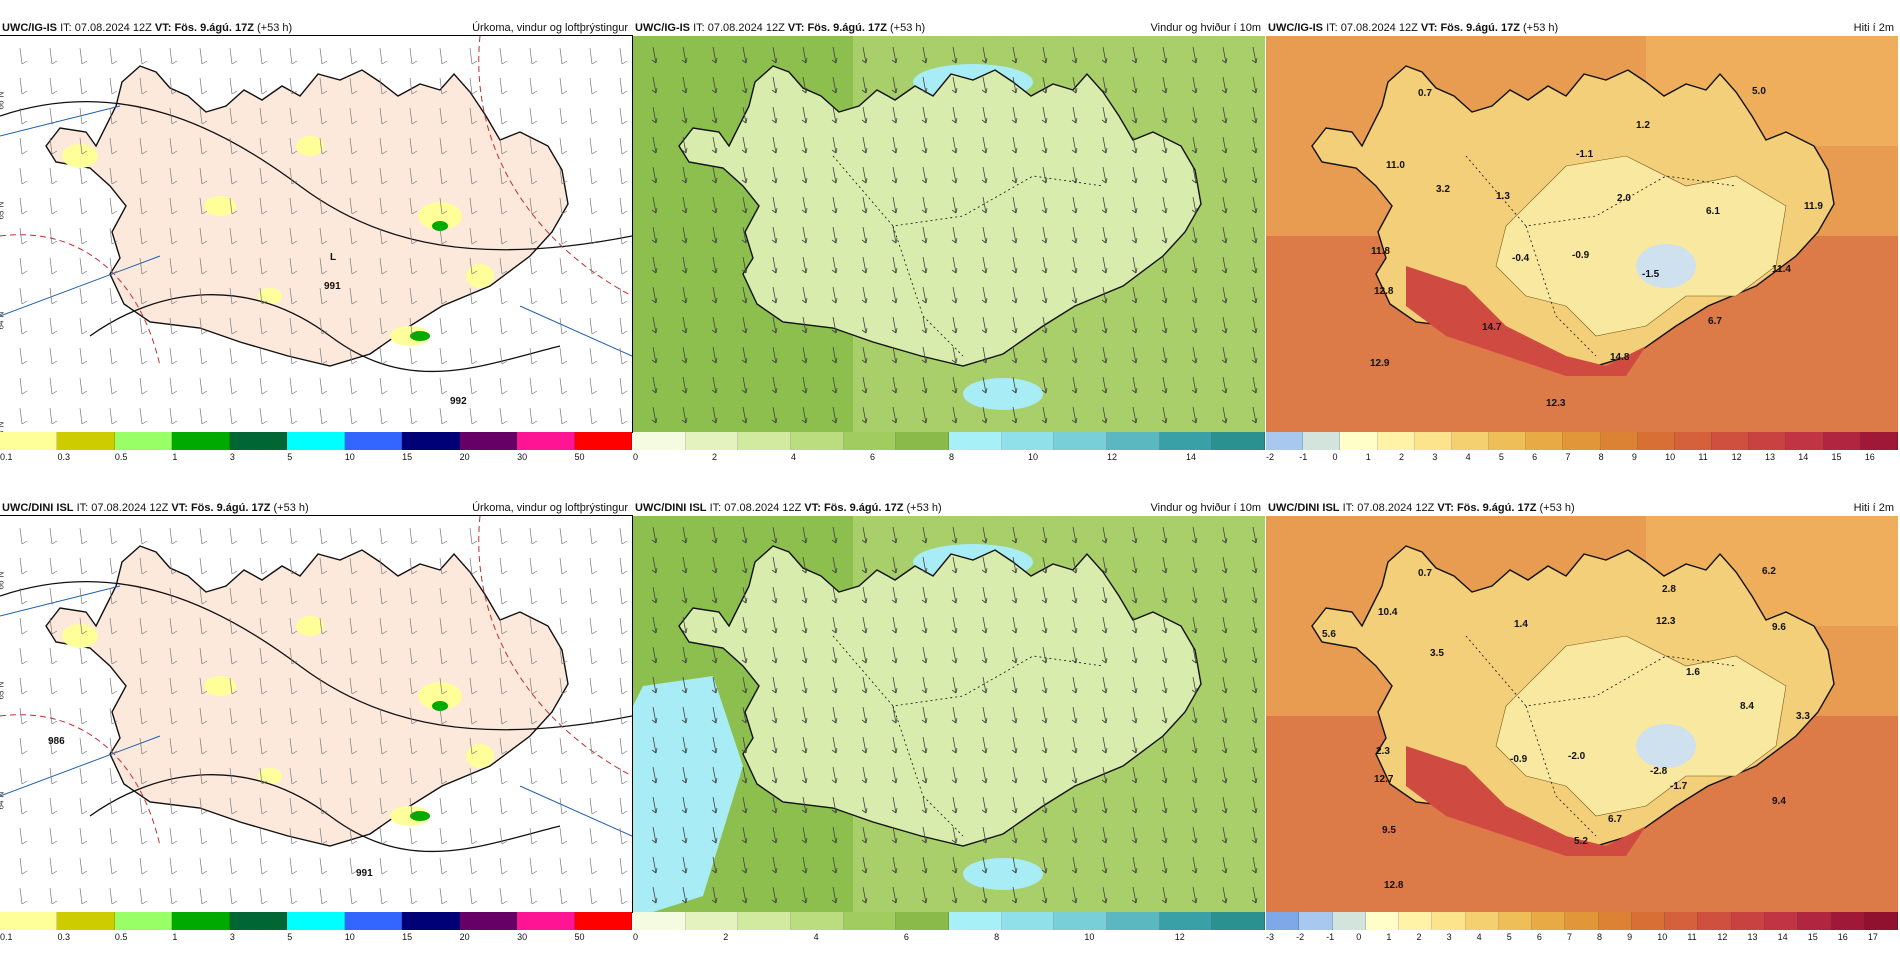  What do you see at coordinates (3, 580) in the screenshot?
I see `latitude-label: 66°N` at bounding box center [3, 580].